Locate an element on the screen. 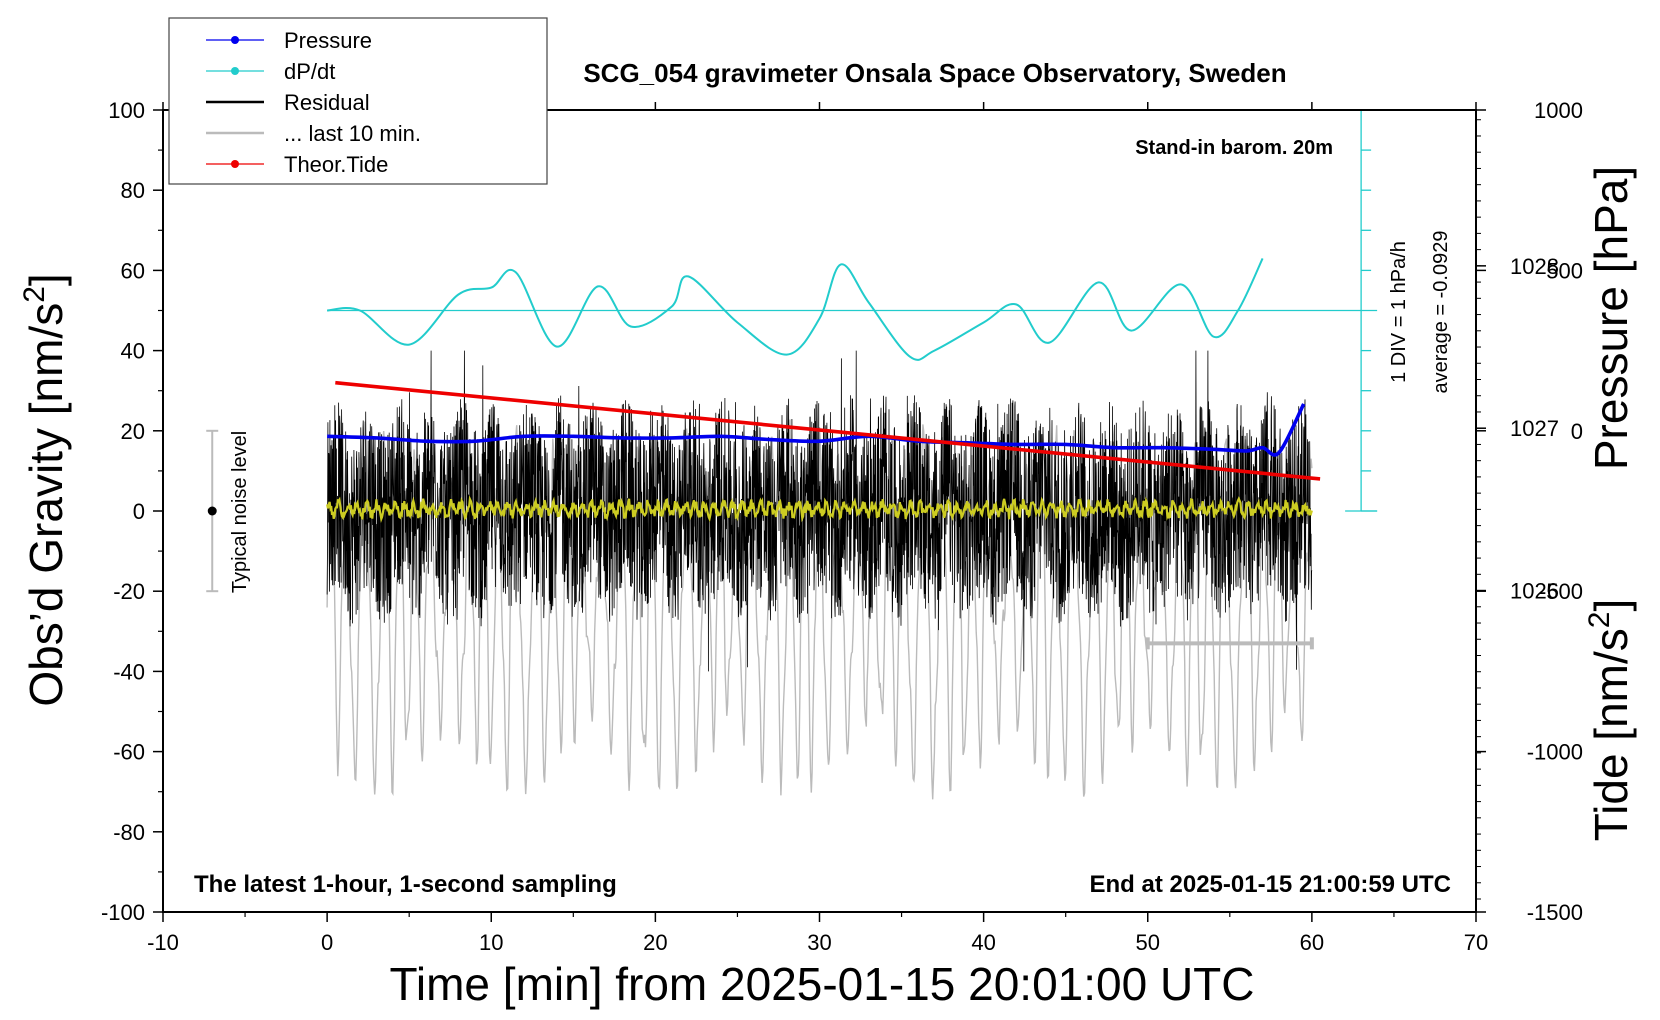  tide-tick-label: 500 is located at coordinates (1564, 270).